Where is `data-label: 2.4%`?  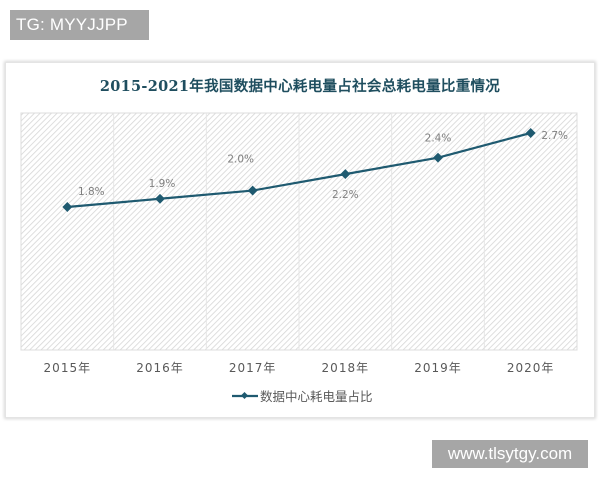 data-label: 2.4% is located at coordinates (438, 139).